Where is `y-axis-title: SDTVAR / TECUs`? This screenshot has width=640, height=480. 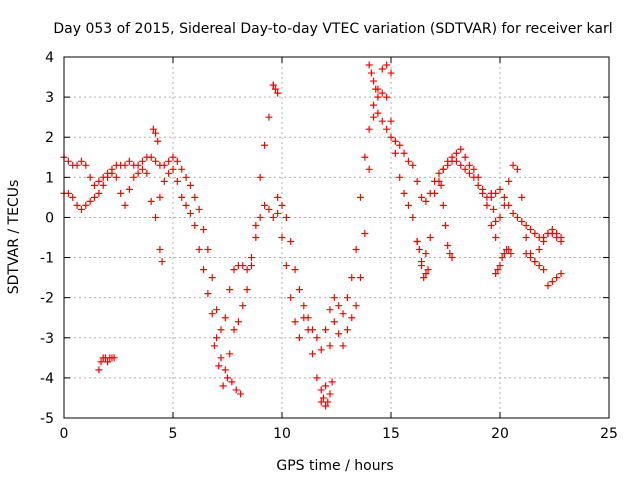
y-axis-title: SDTVAR / TECUs is located at coordinates (14, 237).